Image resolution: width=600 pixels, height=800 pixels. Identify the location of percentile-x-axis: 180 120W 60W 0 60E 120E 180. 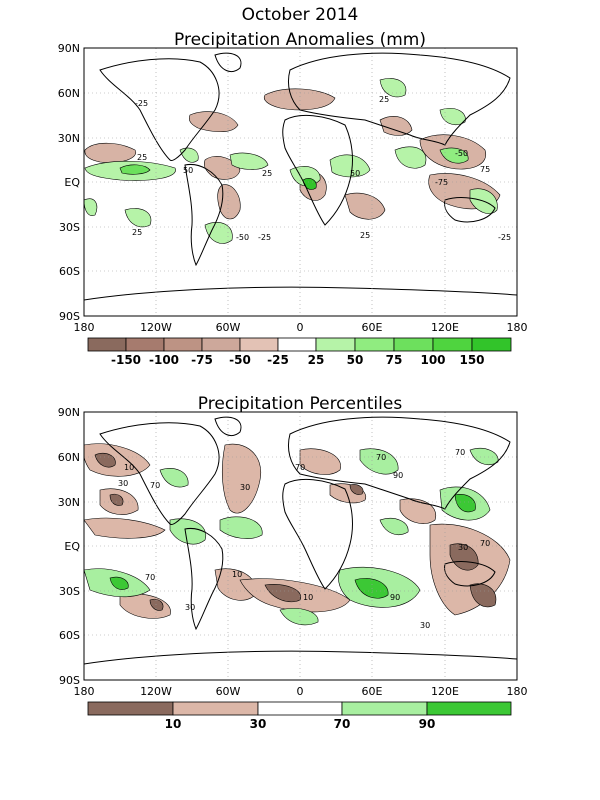
(301, 691).